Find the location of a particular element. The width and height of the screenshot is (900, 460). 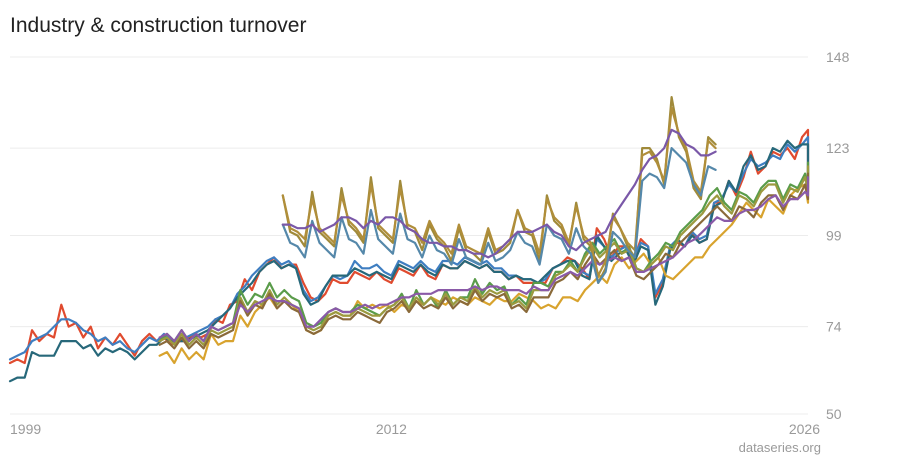

x-tick-label: 2012 is located at coordinates (391, 429).